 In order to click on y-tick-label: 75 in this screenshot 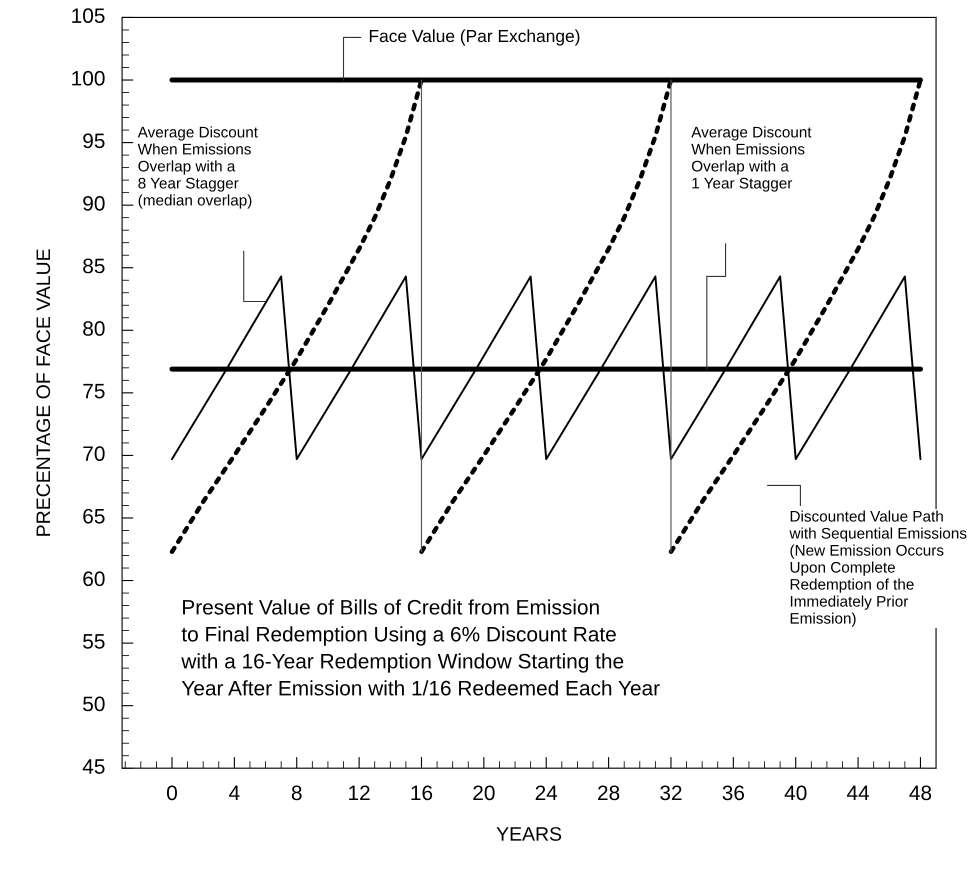, I will do `click(94, 391)`.